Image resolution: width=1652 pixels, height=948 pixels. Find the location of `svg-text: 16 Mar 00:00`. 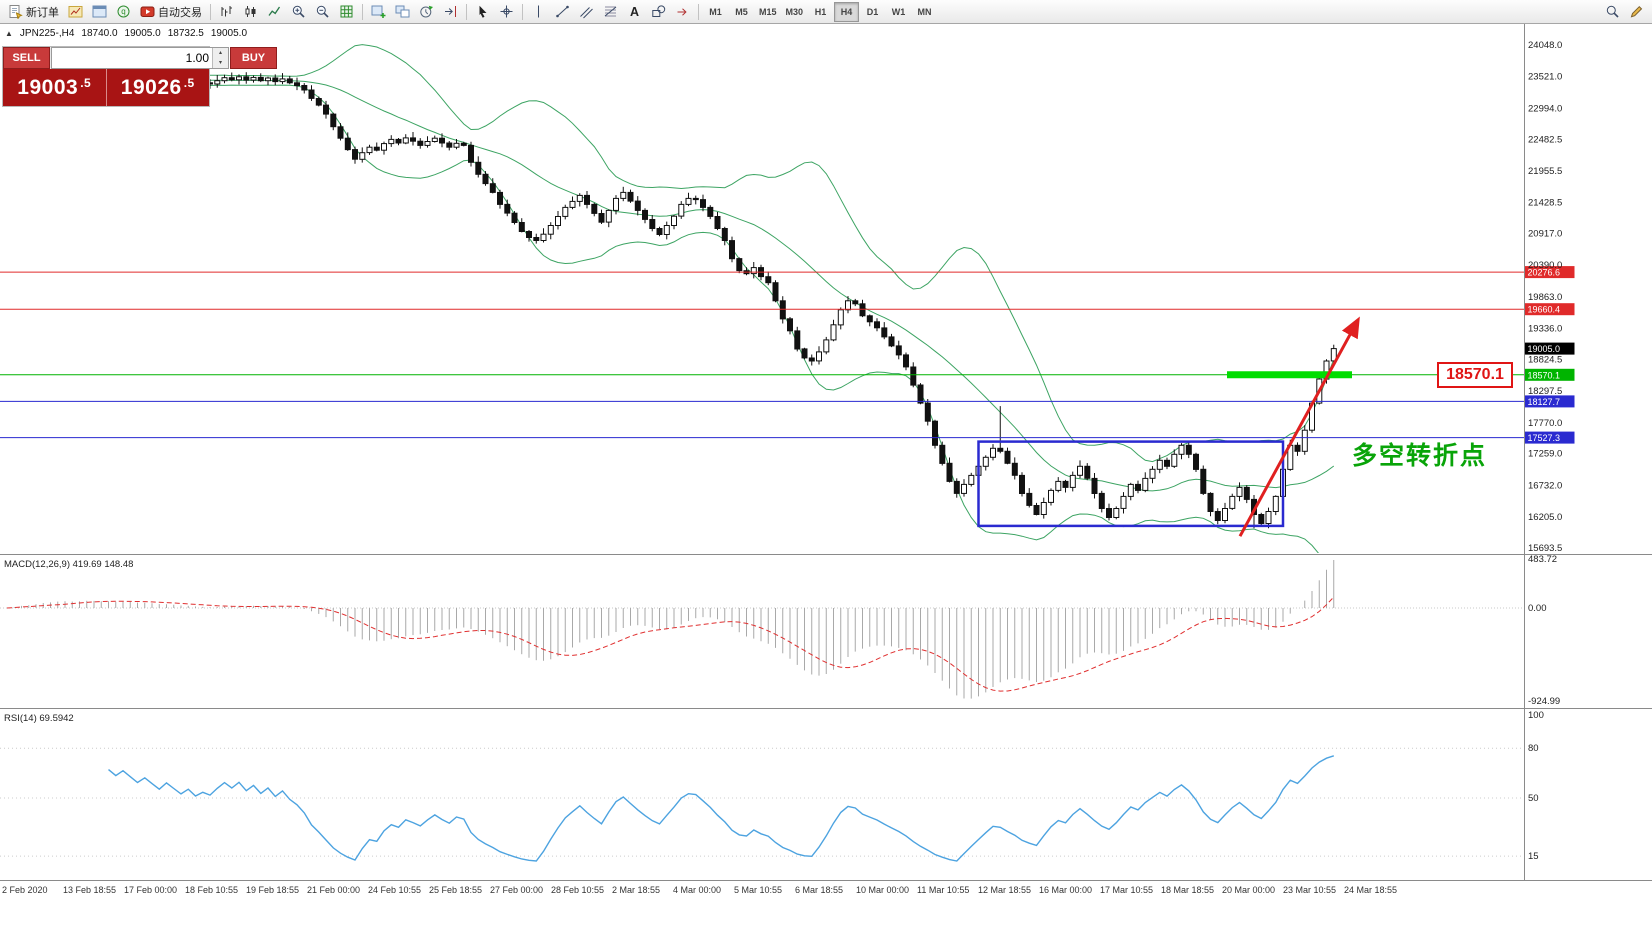

svg-text: 16 Mar 00:00 is located at coordinates (1065, 890).